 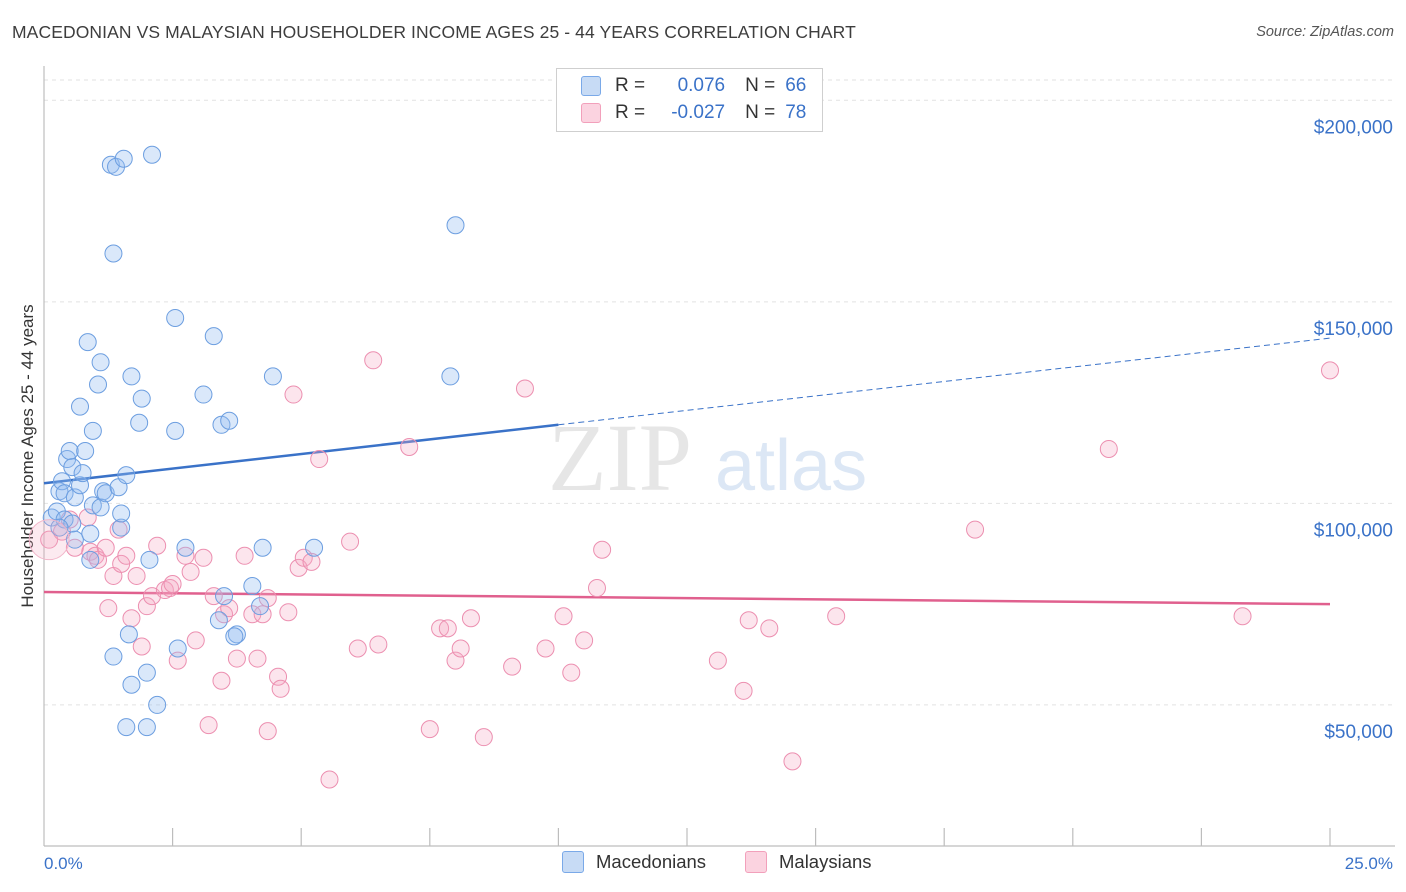 I want to click on bottom-legend-malaysians: Malaysians, so click(x=808, y=862).